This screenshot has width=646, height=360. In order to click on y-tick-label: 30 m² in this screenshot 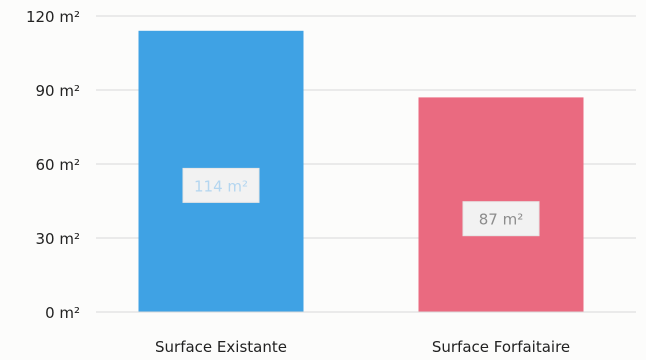, I will do `click(58, 239)`.